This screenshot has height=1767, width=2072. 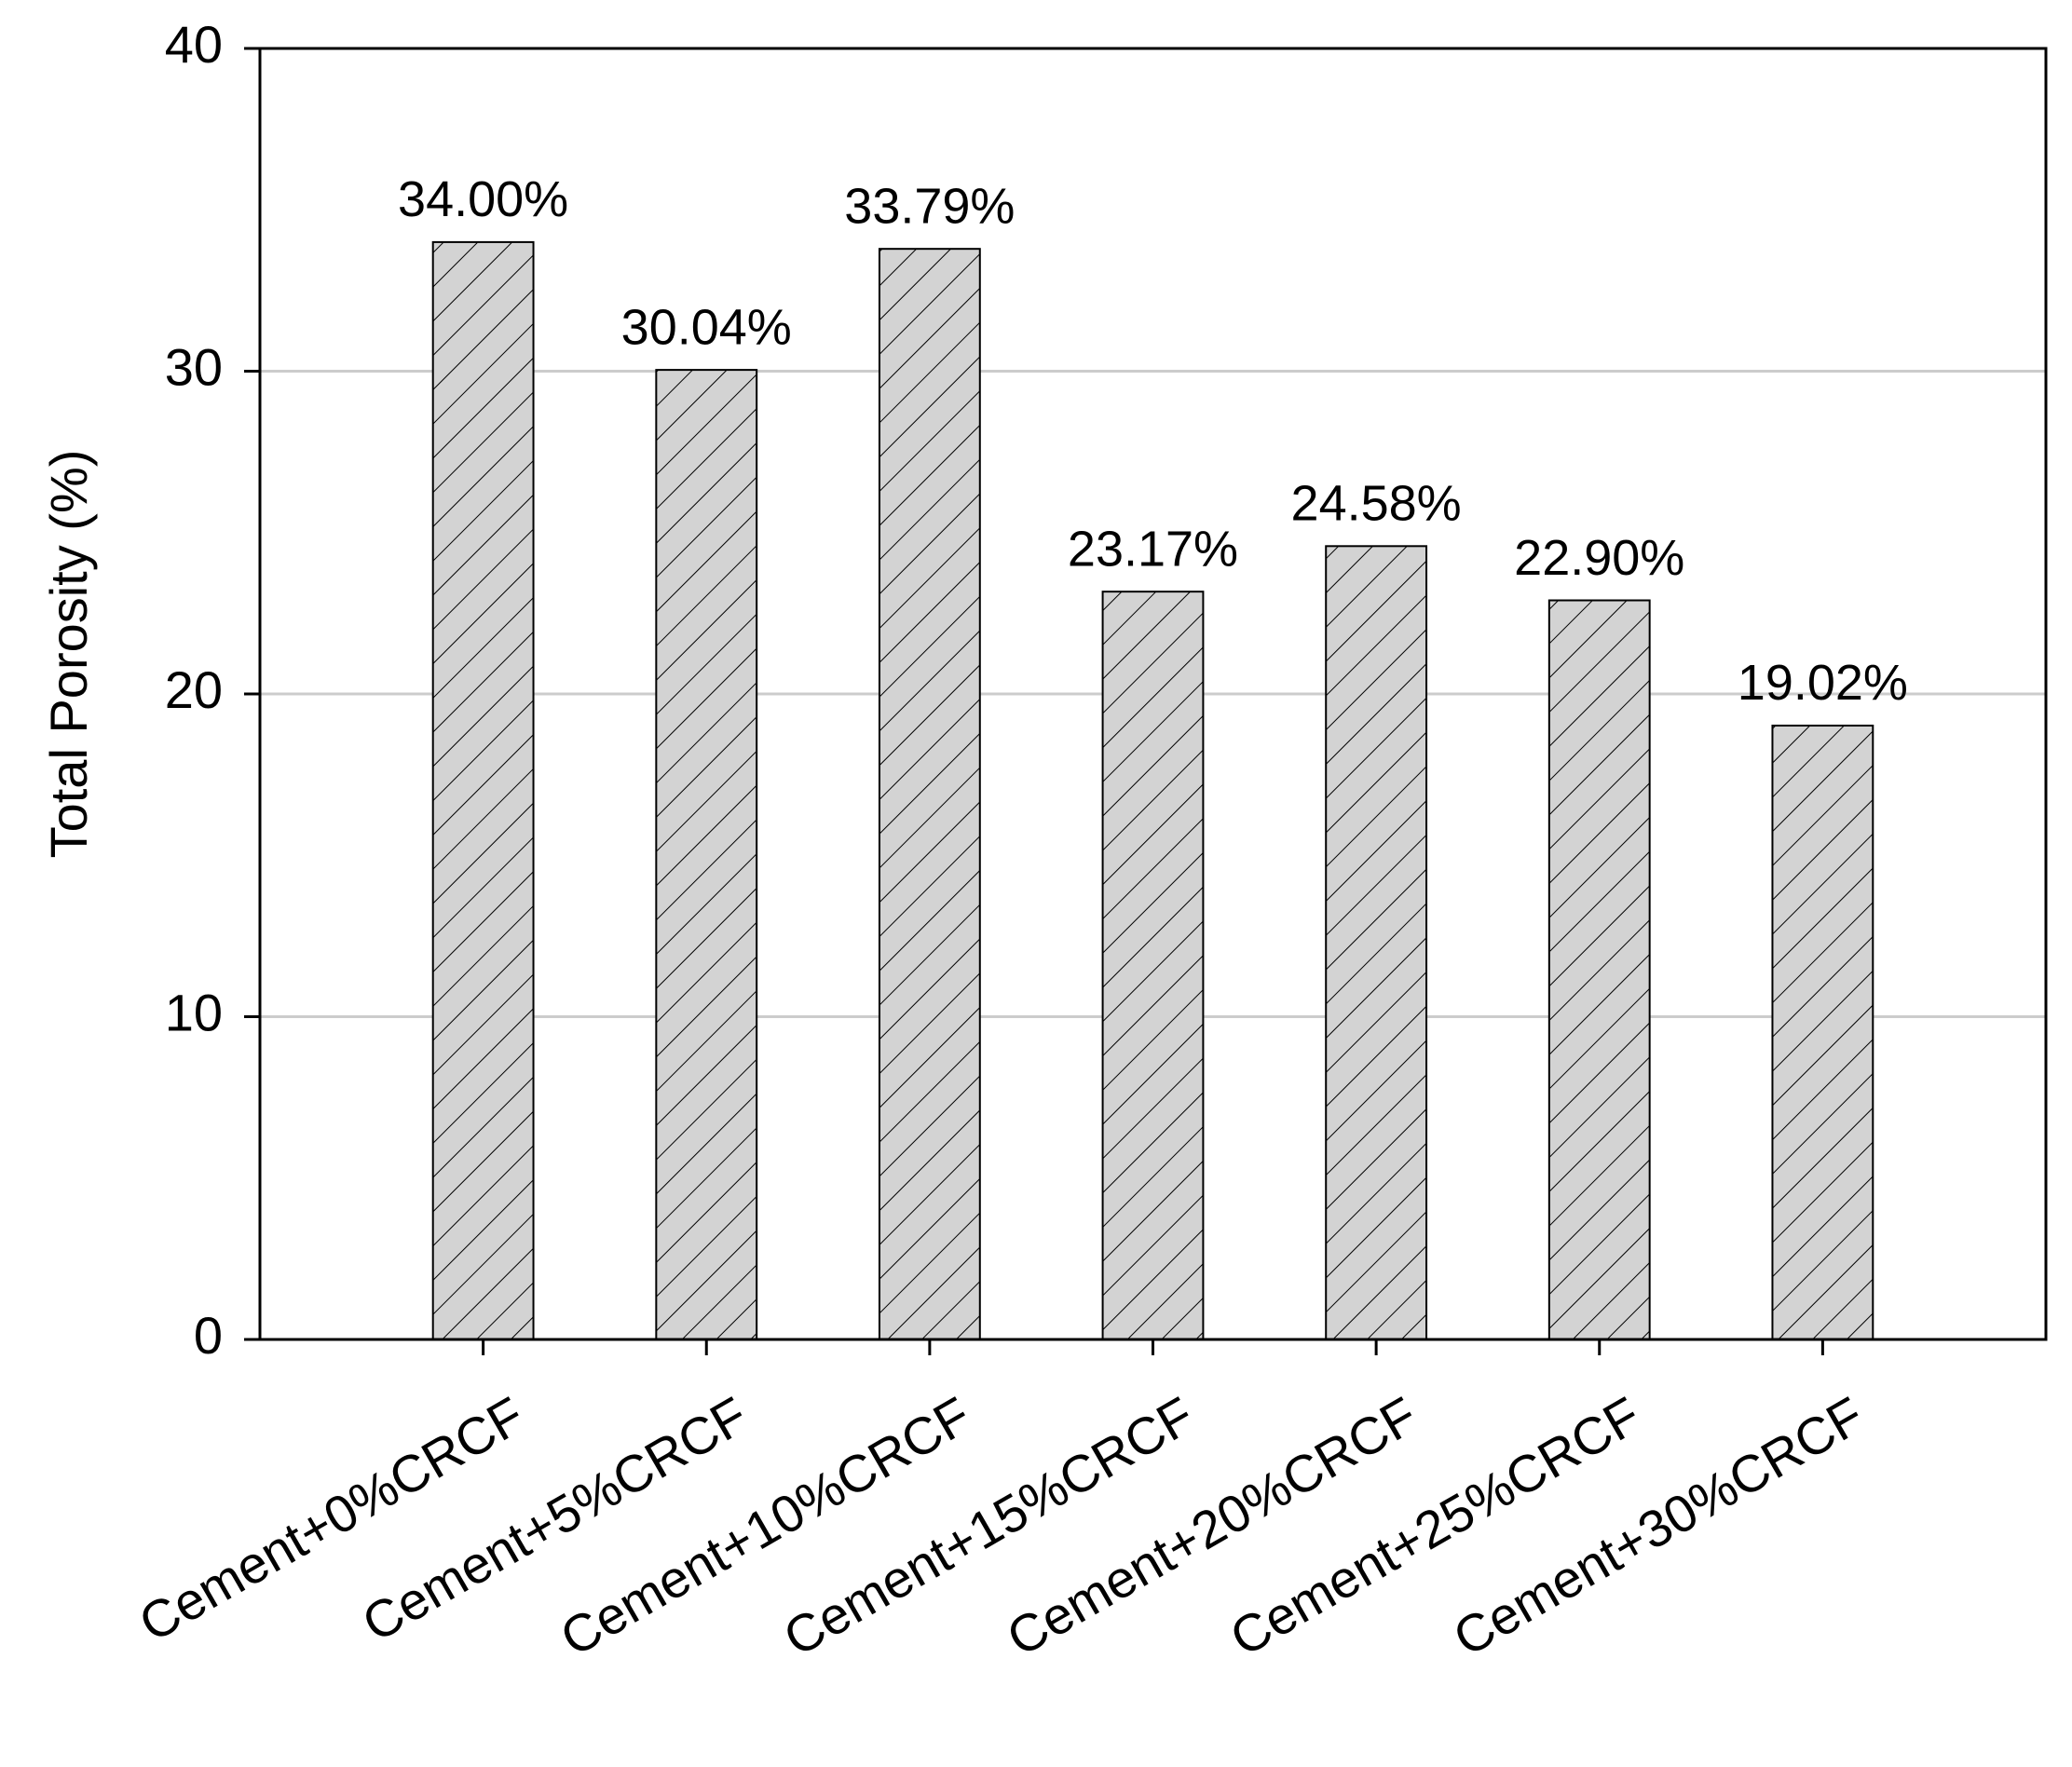 I want to click on value-label: 24.58%, so click(x=1376, y=504).